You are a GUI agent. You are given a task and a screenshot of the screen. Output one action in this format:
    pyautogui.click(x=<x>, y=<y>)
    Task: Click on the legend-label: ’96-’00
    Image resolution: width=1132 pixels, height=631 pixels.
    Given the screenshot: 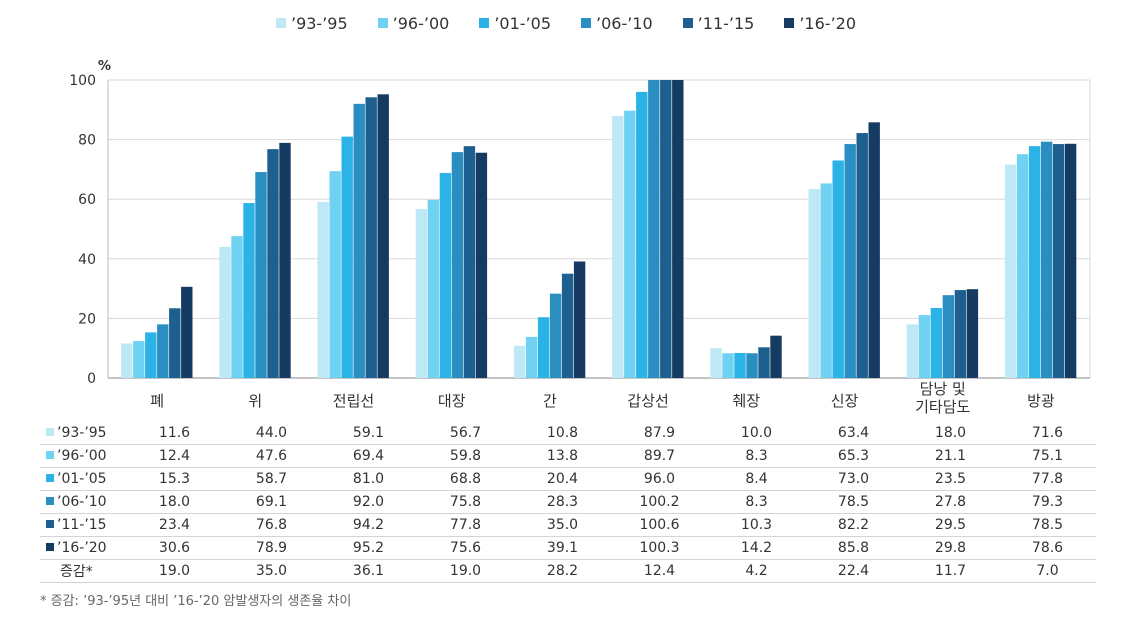 What is the action you would take?
    pyautogui.click(x=421, y=23)
    